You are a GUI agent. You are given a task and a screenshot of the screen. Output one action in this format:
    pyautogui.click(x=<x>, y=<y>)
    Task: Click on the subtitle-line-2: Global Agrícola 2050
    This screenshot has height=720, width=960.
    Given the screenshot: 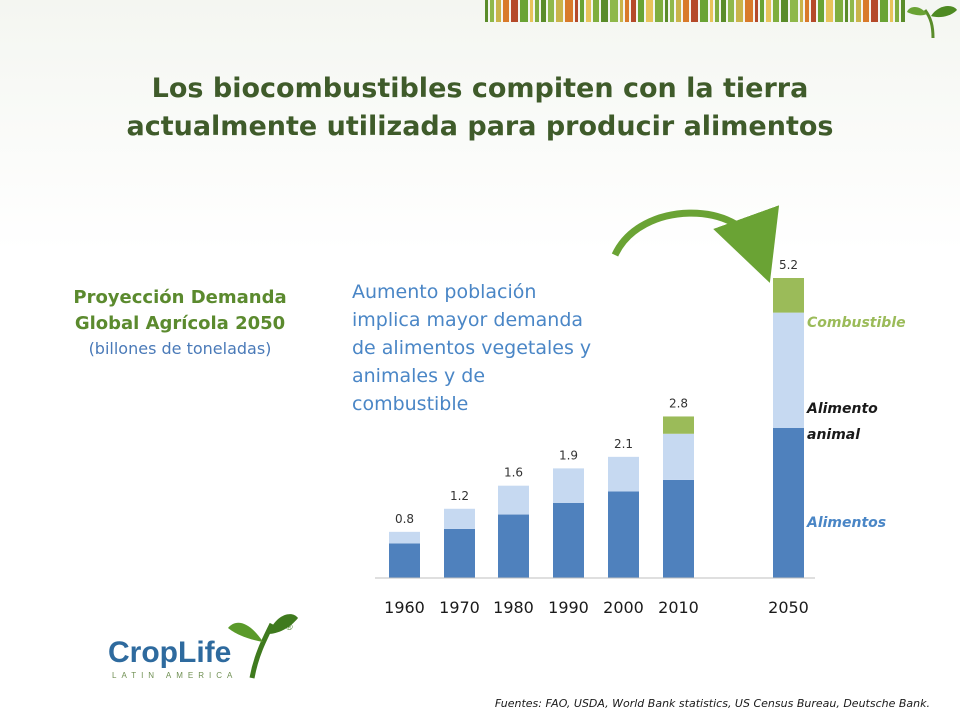 What is the action you would take?
    pyautogui.click(x=180, y=323)
    